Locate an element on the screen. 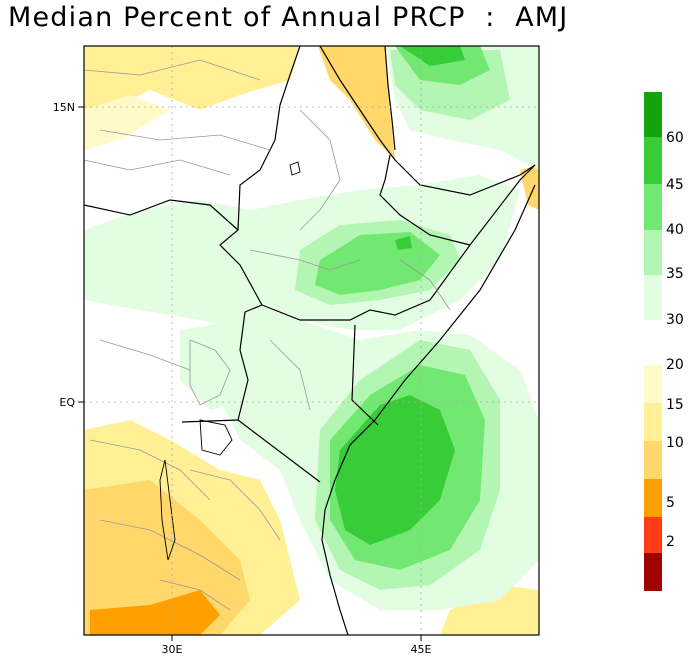  lakes is located at coordinates (230, 361).